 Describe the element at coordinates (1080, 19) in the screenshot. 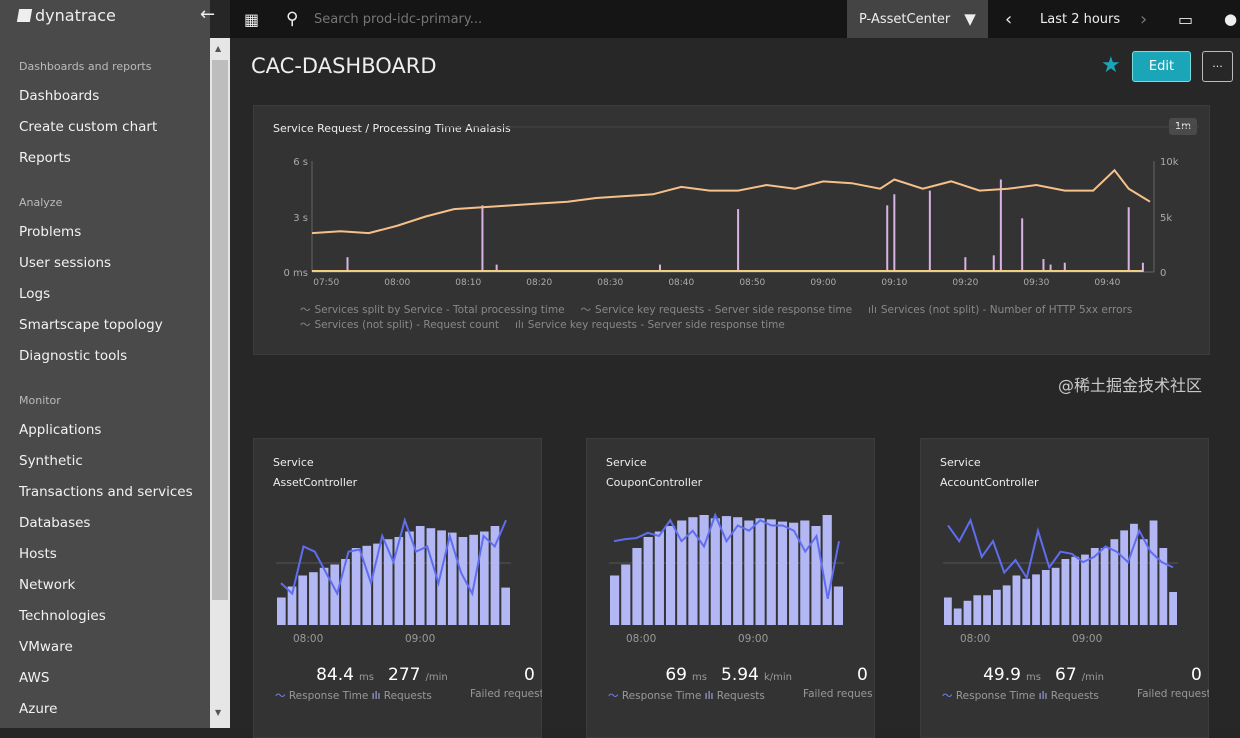

I see `timeframe-selector: Last 2 hours` at that location.